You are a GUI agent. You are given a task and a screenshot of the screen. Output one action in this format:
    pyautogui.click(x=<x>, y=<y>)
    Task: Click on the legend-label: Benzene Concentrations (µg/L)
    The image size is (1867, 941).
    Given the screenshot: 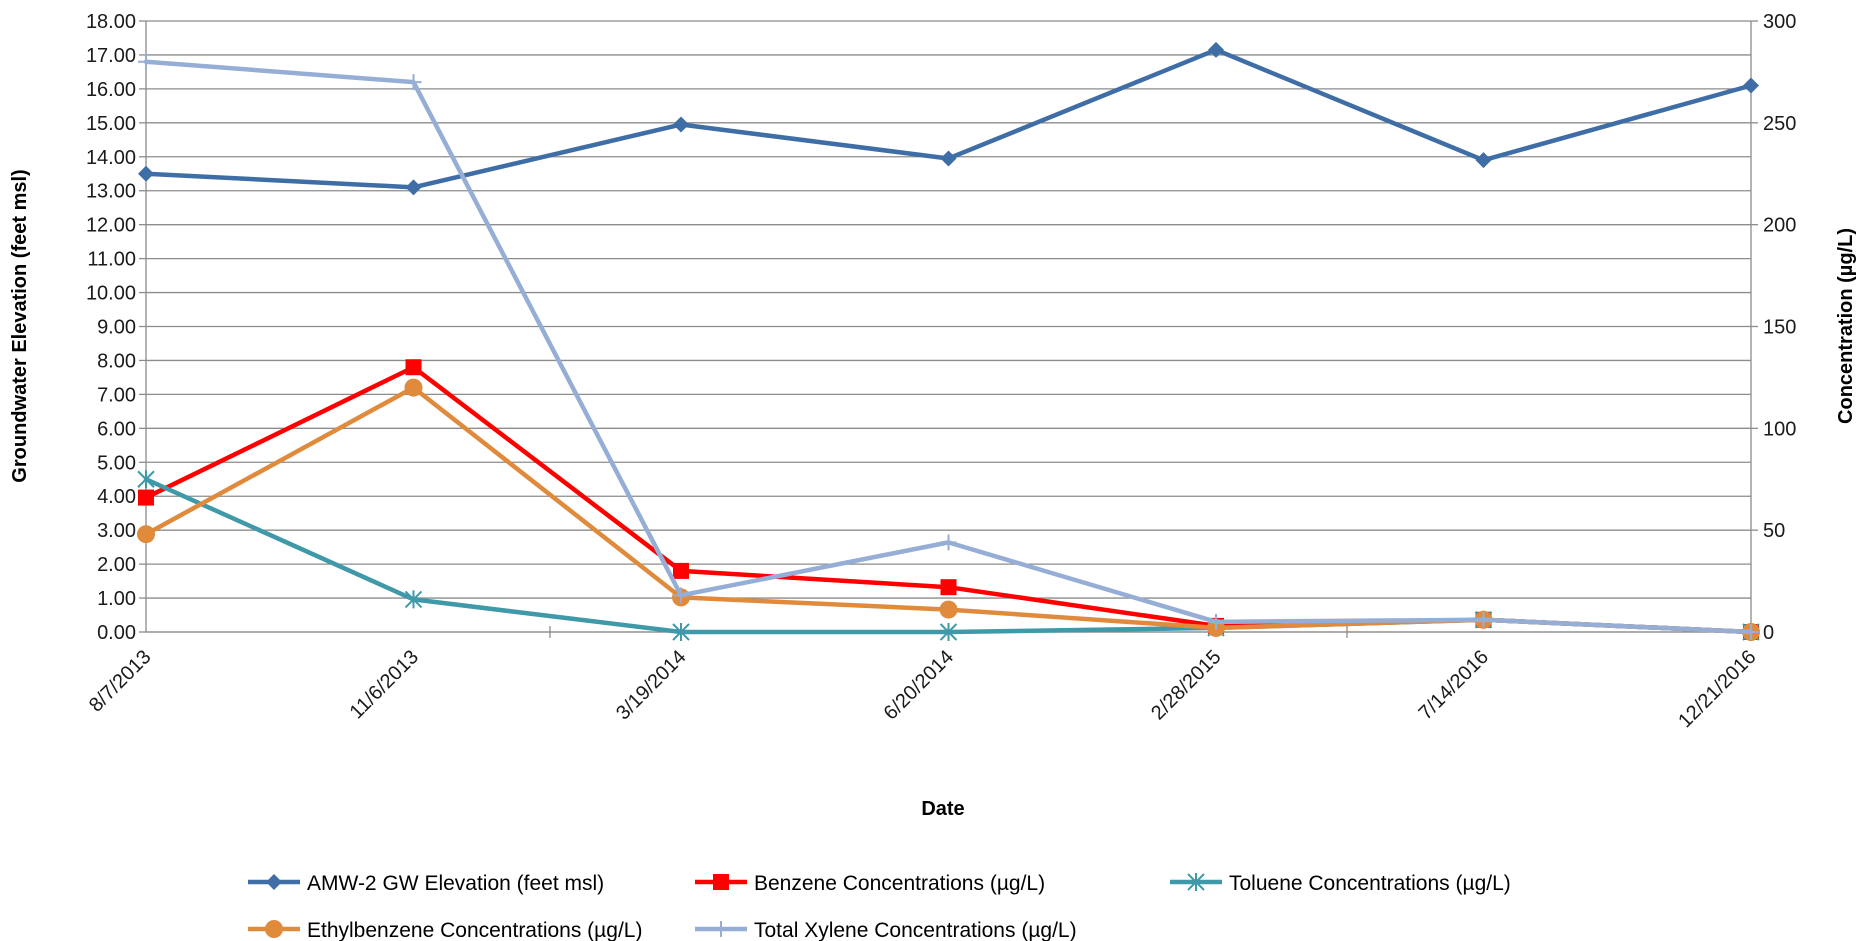 What is the action you would take?
    pyautogui.click(x=899, y=883)
    